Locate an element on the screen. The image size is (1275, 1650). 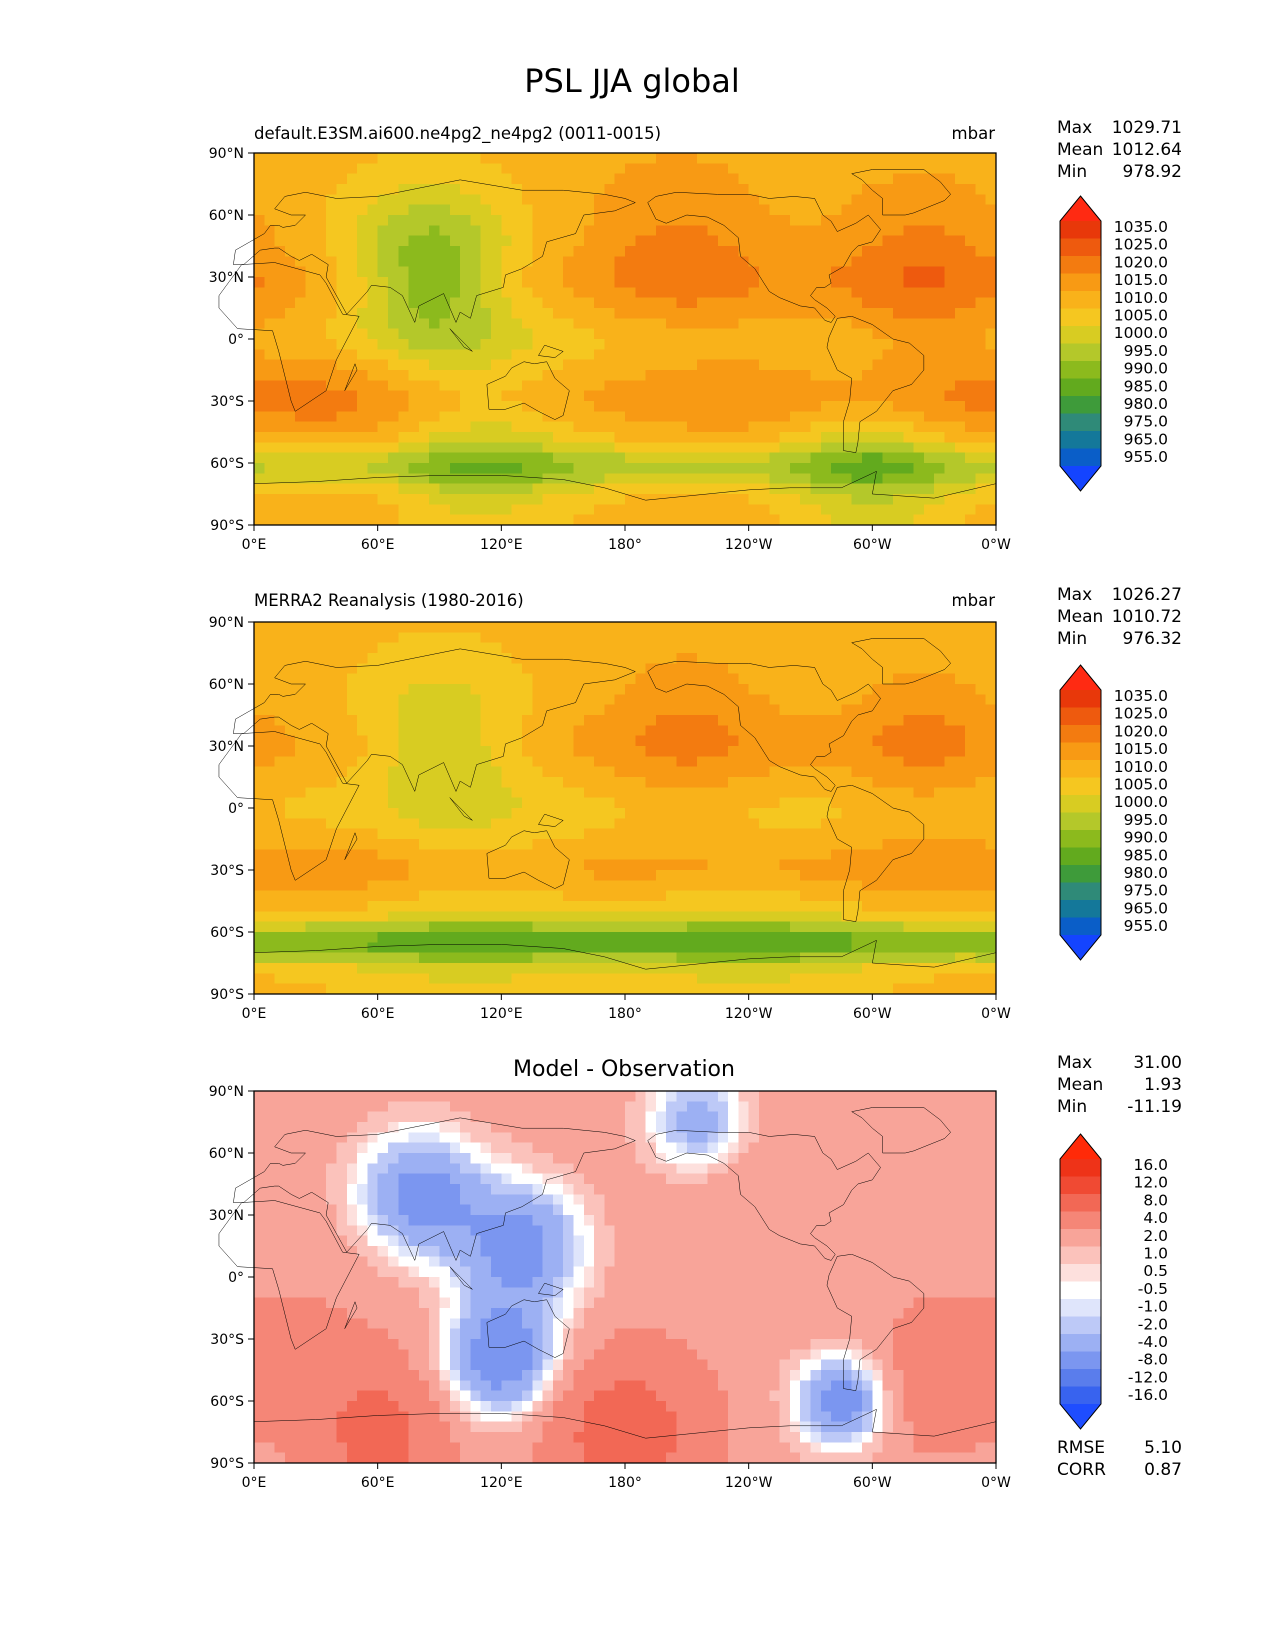
lat-tick-label: 60°N is located at coordinates (226, 216).